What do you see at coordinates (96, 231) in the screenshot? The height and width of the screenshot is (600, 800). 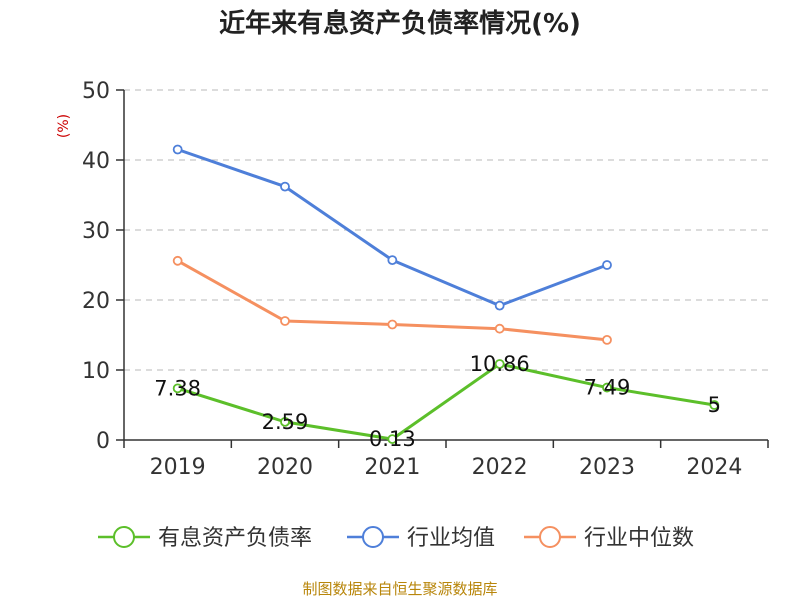 I see `y-tick-label: 30` at bounding box center [96, 231].